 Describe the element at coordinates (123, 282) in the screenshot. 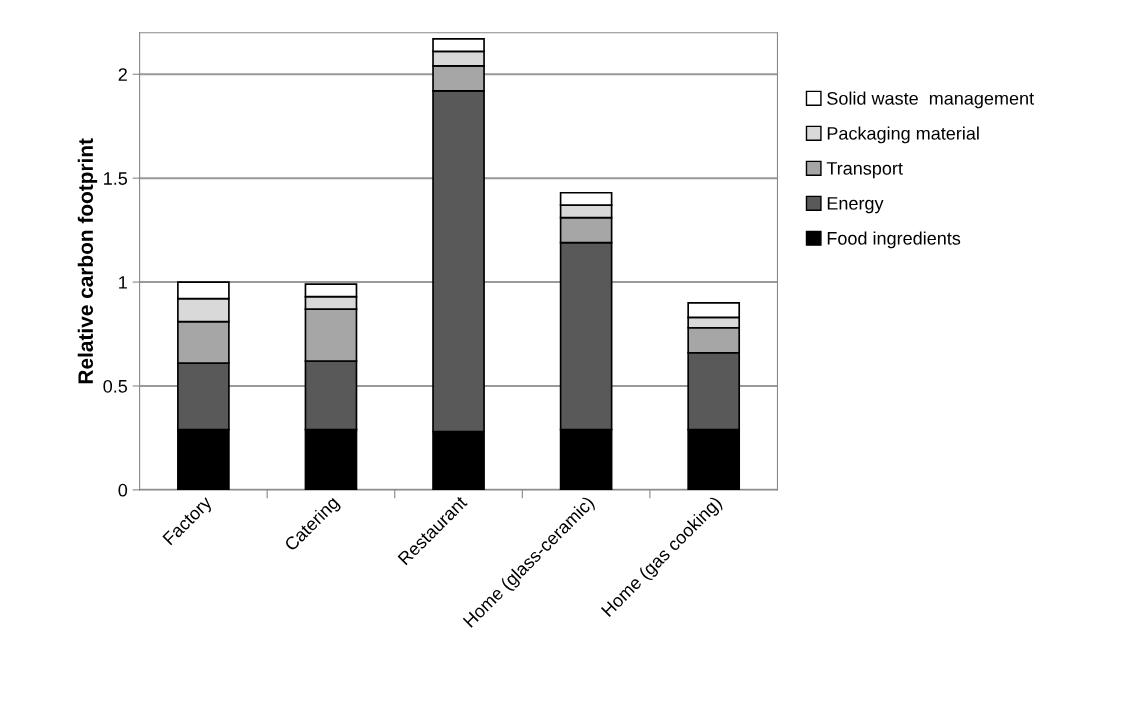

I see `y-tick-label: 1` at that location.